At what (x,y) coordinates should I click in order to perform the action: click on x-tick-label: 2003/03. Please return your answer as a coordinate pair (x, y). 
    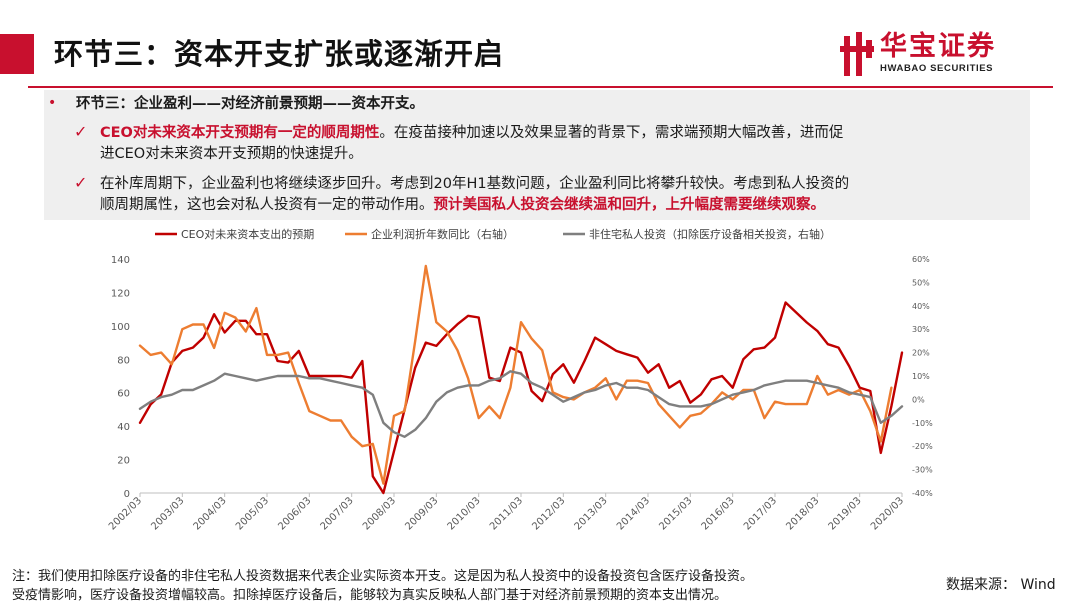
    Looking at the image, I should click on (167, 513).